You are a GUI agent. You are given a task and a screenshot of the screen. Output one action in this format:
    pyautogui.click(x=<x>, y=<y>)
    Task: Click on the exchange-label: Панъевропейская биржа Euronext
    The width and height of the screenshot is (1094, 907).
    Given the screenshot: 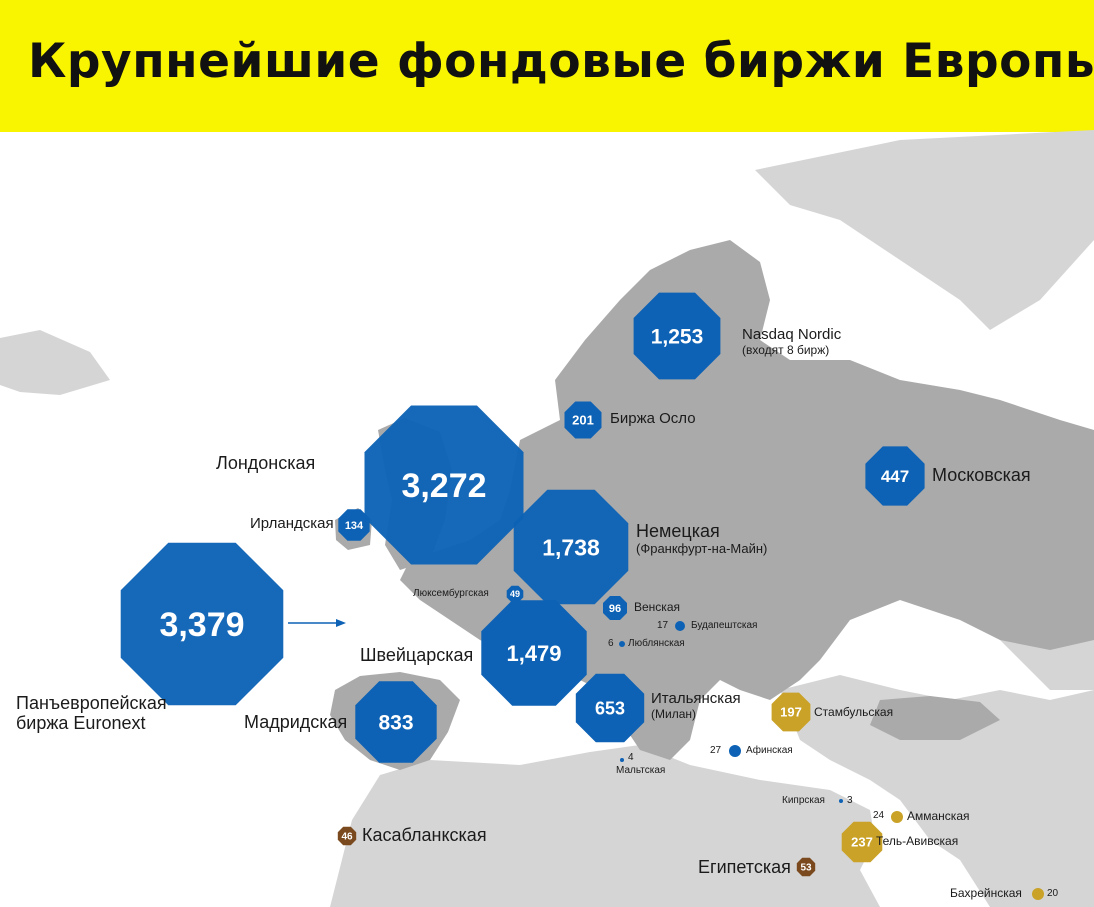 What is the action you would take?
    pyautogui.click(x=91, y=713)
    